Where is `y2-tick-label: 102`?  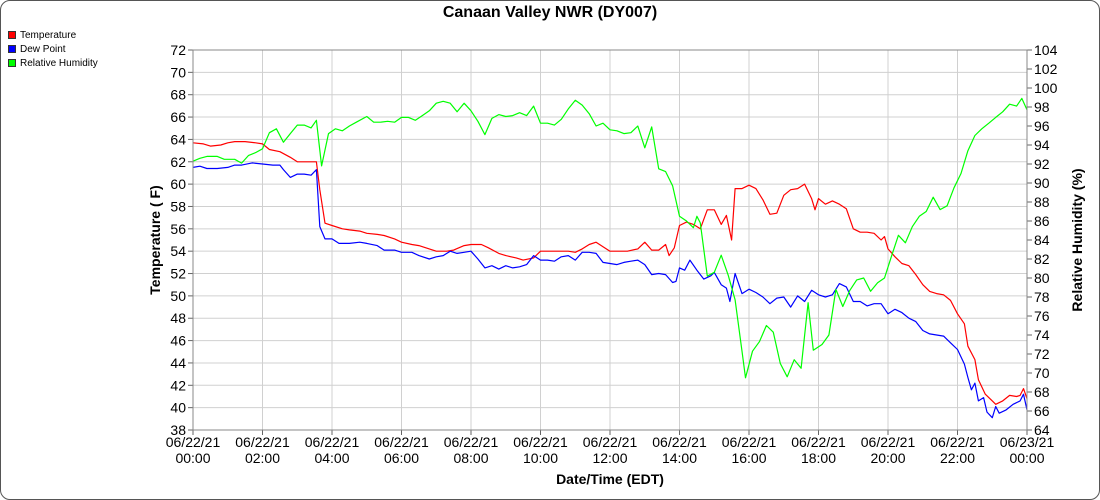
y2-tick-label: 102 is located at coordinates (1046, 69).